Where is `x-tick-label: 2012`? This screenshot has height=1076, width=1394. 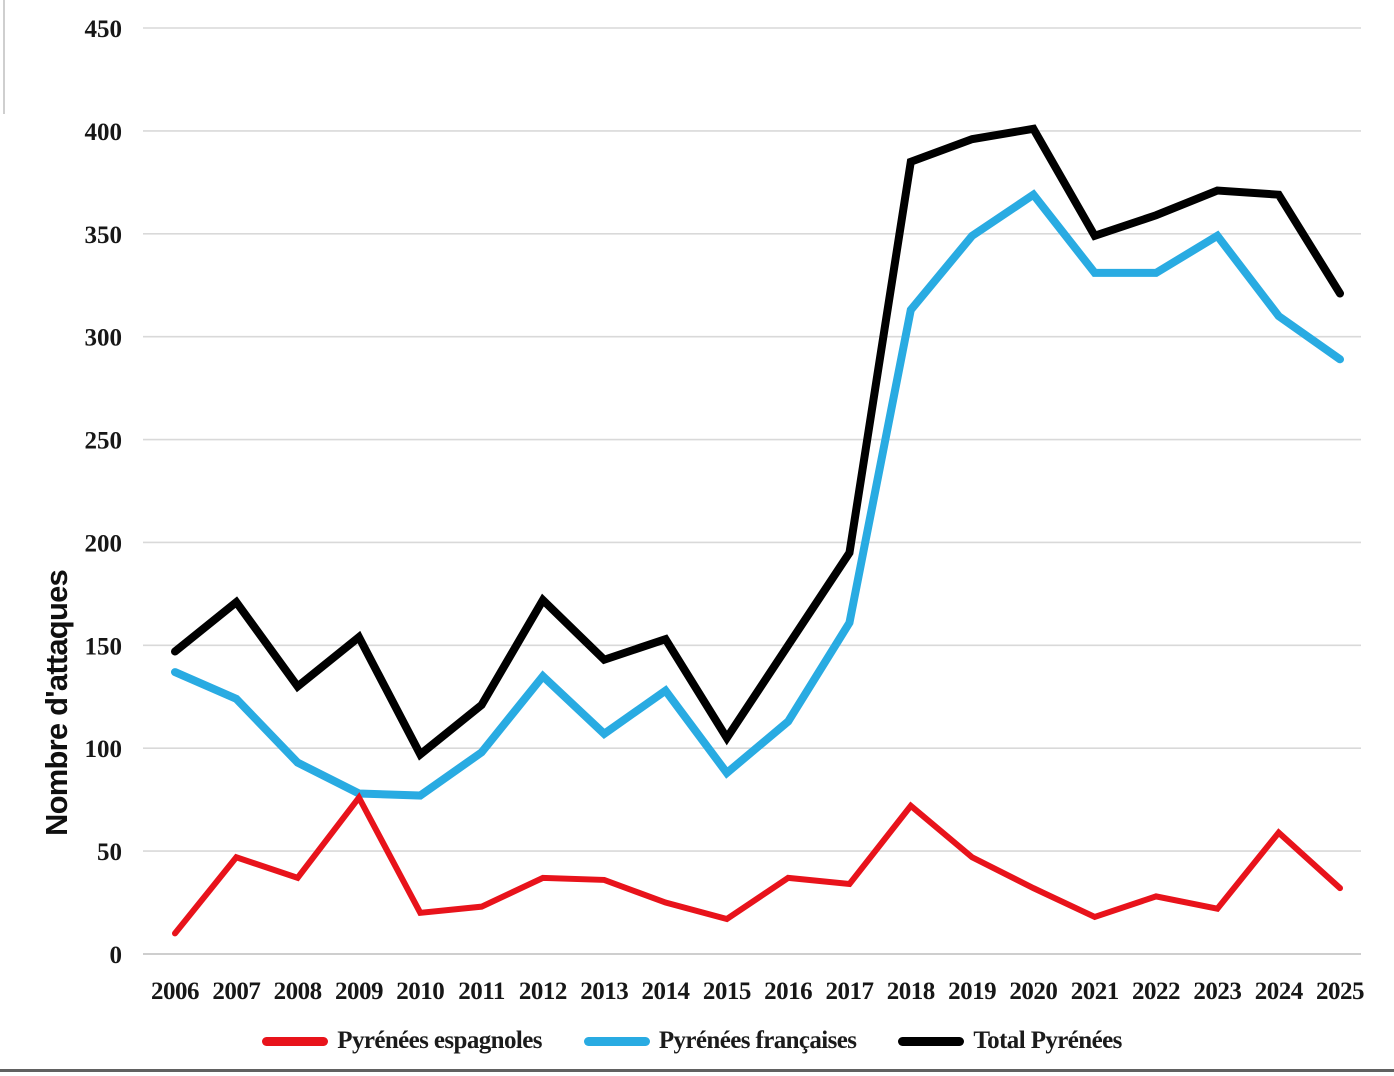
x-tick-label: 2012 is located at coordinates (543, 991).